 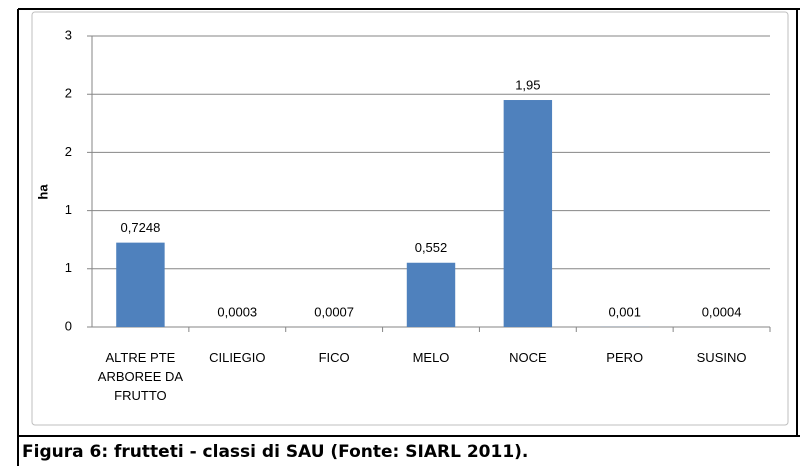 What do you see at coordinates (68, 34) in the screenshot?
I see `y-tick-label: 3` at bounding box center [68, 34].